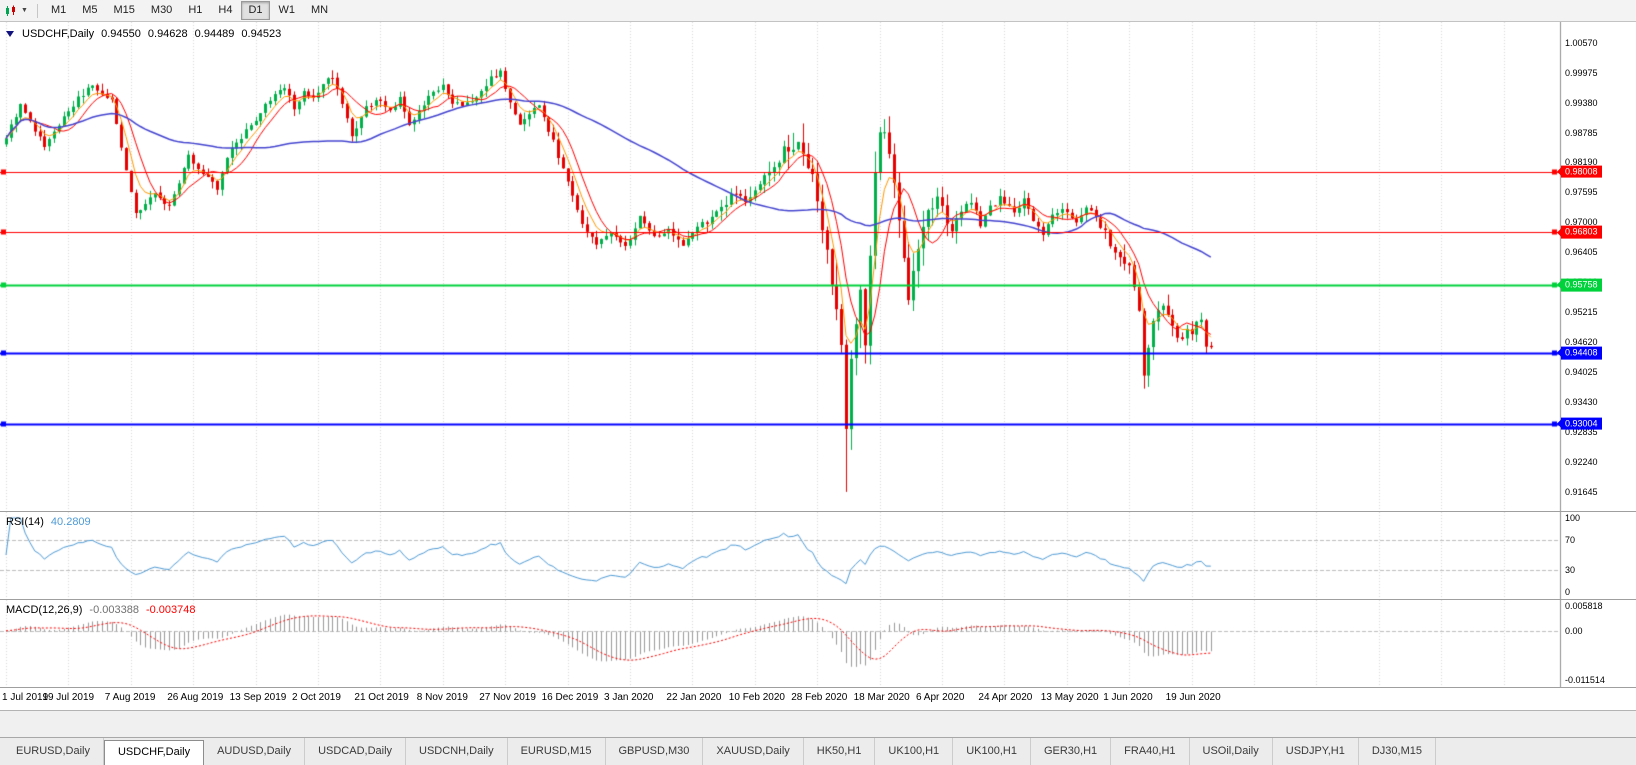  I want to click on date-axis-label: 27 Nov 2019, so click(507, 697).